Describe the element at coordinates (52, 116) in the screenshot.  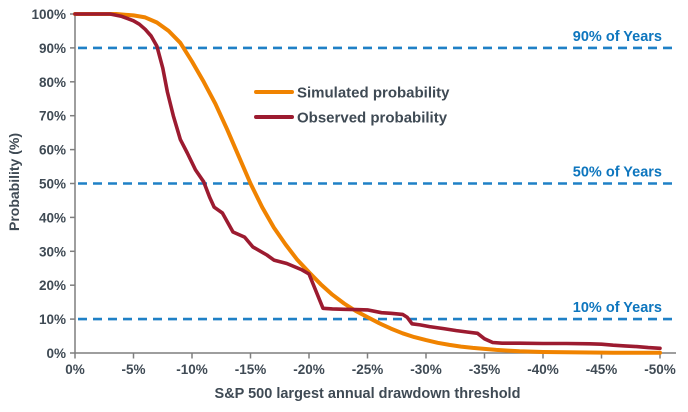
I see `y-tick-label: 70%` at that location.